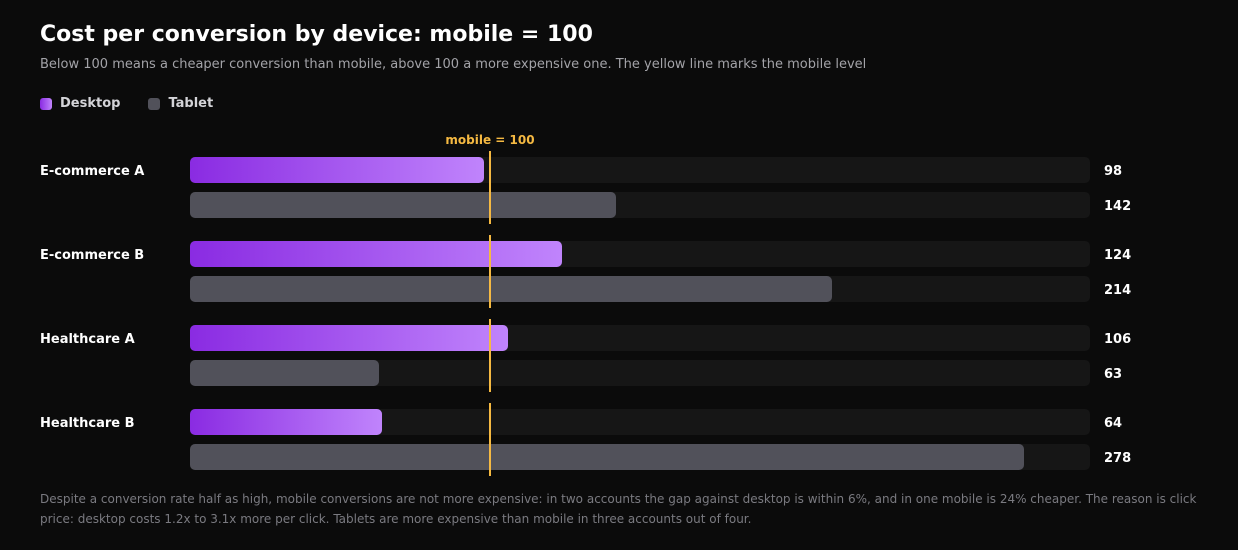 This screenshot has height=550, width=1238. I want to click on reference-line-label: mobile = 100, so click(489, 140).